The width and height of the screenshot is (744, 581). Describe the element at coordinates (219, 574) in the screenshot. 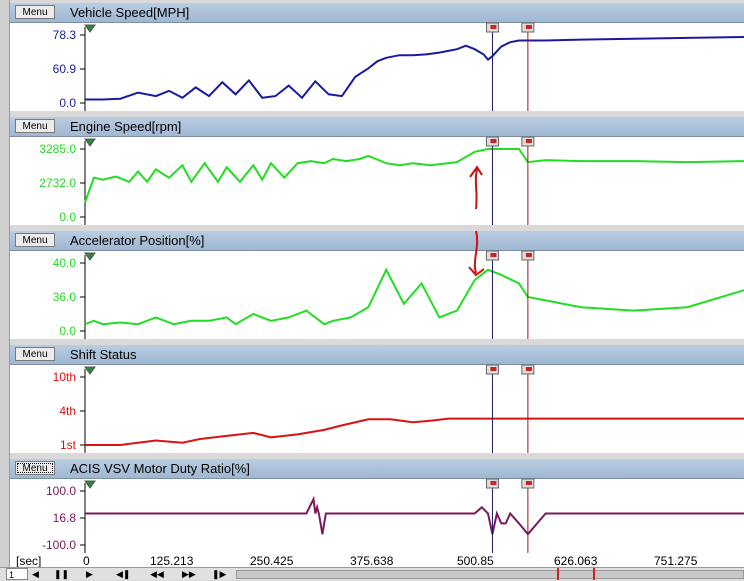

I see `step-forward-icon: ❚▶` at that location.